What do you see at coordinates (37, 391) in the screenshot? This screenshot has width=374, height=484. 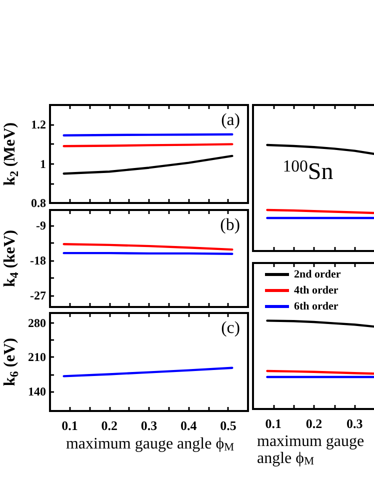 I see `y-tick-label: 140` at bounding box center [37, 391].